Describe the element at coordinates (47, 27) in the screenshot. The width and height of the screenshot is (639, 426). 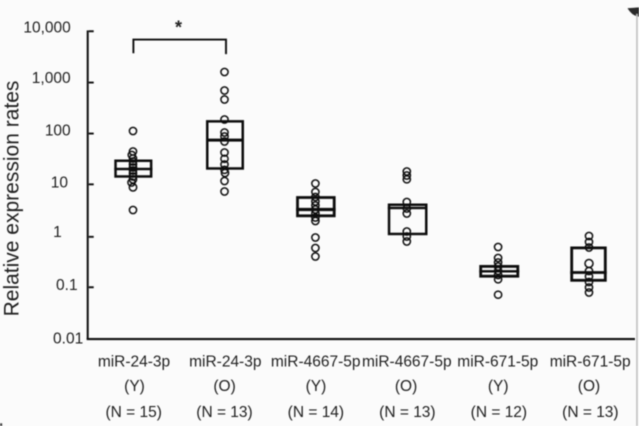
I see `svg-text: 10,000` at that location.